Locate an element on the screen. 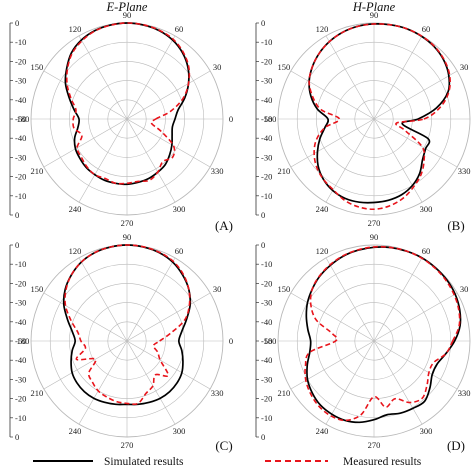 Image resolution: width=474 pixels, height=467 pixels. legend-measured-label: Measured results is located at coordinates (382, 461).